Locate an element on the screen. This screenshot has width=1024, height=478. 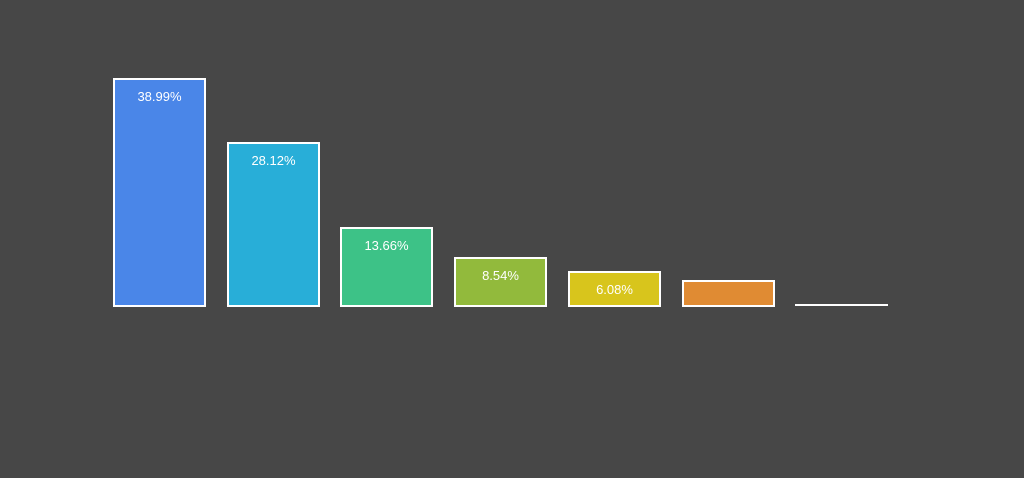
bar-value-label: 13.66% is located at coordinates (386, 245).